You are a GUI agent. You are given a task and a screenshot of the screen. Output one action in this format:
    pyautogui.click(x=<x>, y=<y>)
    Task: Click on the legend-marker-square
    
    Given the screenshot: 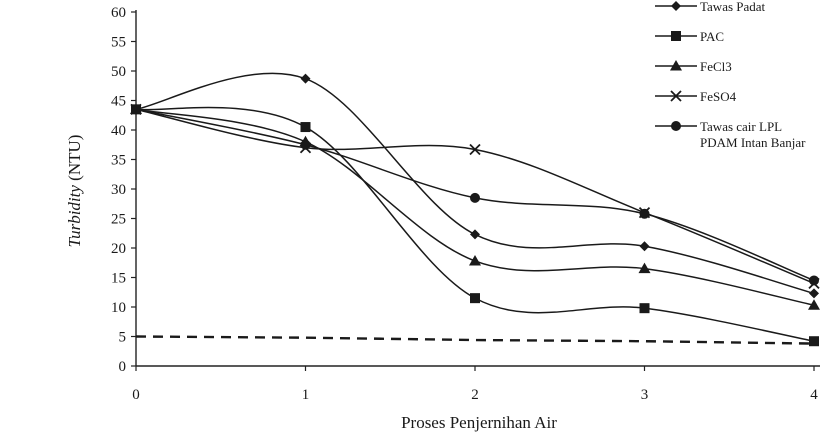 What is the action you would take?
    pyautogui.click(x=676, y=36)
    